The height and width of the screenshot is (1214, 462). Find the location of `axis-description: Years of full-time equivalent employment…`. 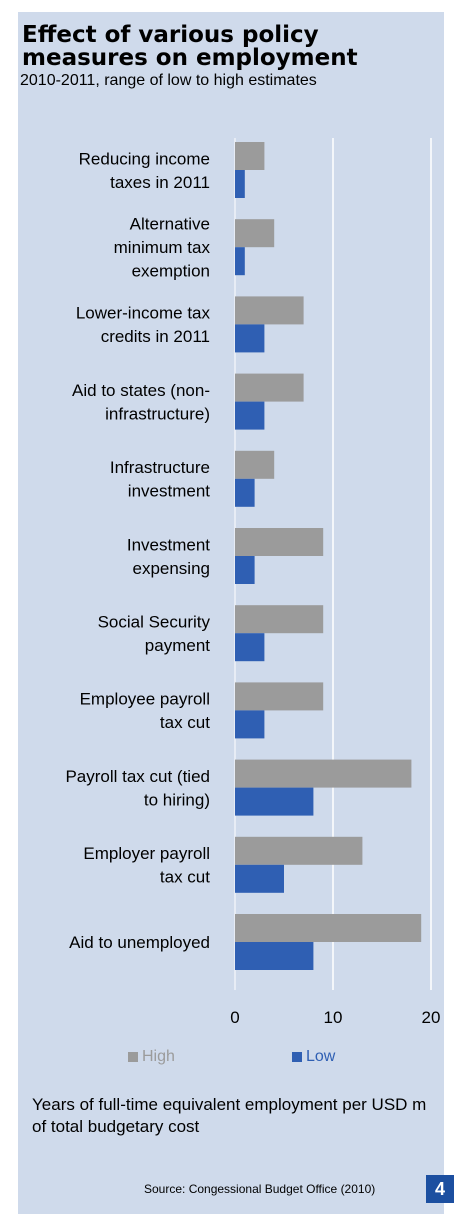

axis-description: Years of full-time equivalent employment… is located at coordinates (229, 1115).